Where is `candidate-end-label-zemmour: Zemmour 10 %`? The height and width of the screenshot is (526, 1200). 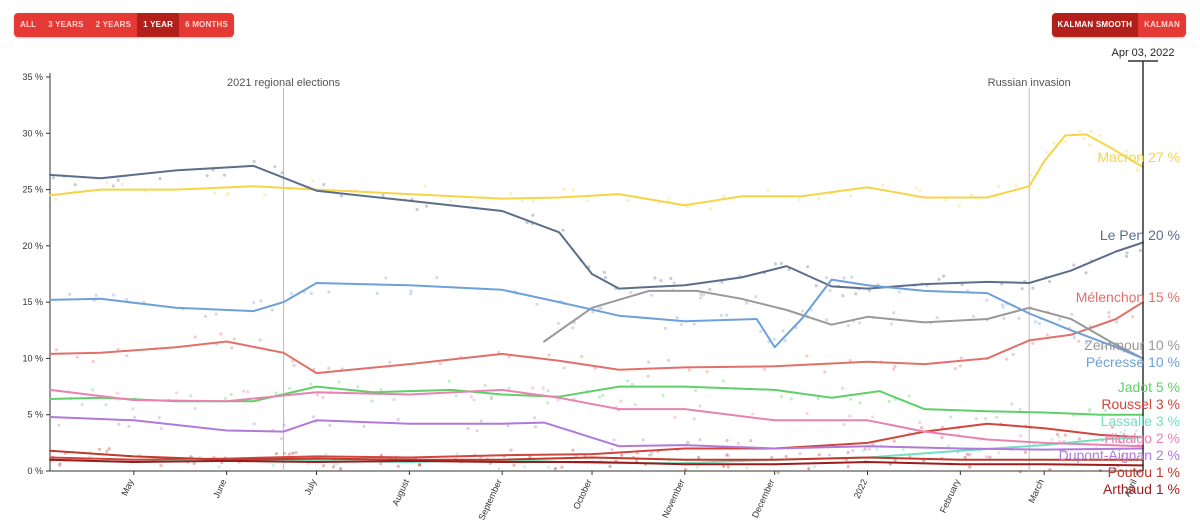
candidate-end-label-zemmour: Zemmour 10 % is located at coordinates (1132, 345).